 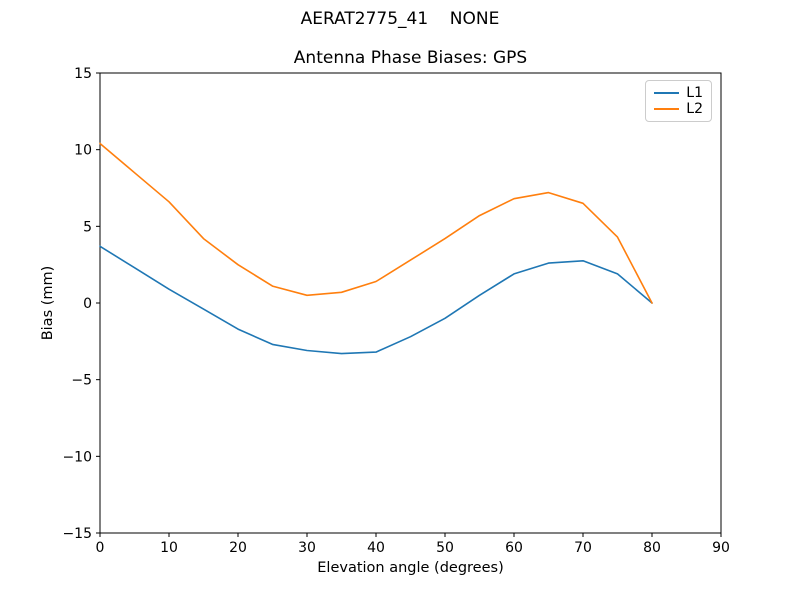 What do you see at coordinates (77, 457) in the screenshot?
I see `y-tick-label: −10` at bounding box center [77, 457].